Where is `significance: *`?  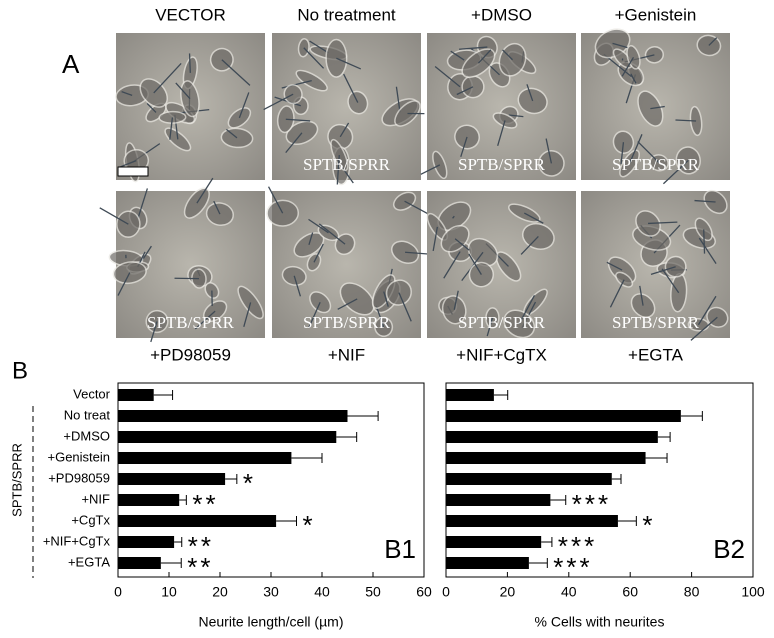
significance: * is located at coordinates (648, 525).